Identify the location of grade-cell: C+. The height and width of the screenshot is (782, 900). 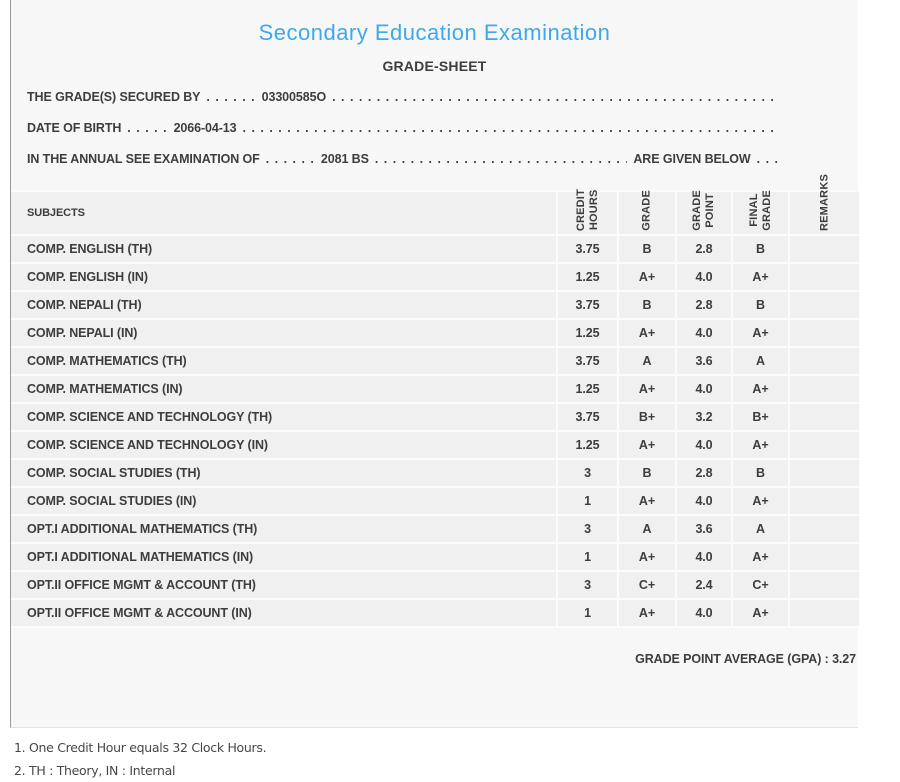
(647, 585).